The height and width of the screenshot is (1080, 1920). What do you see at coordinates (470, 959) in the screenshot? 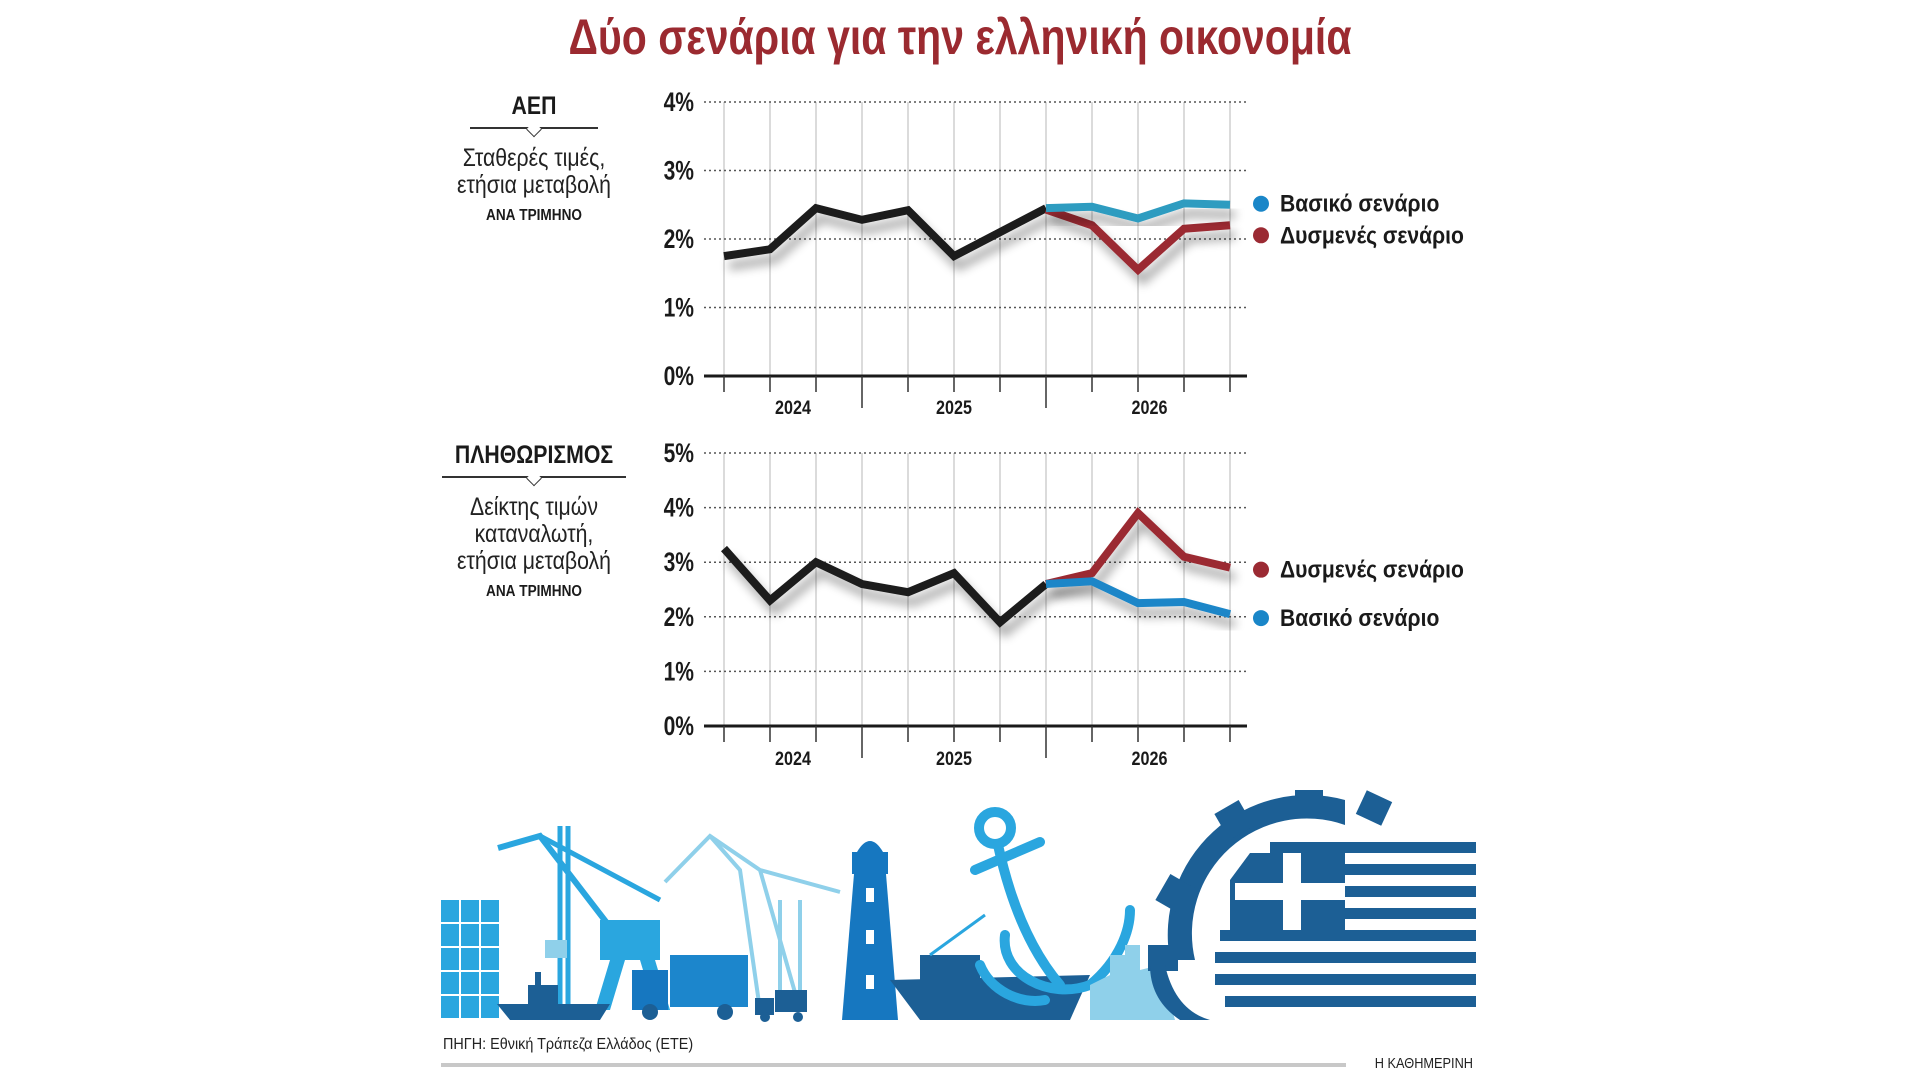
I see `containers-icon` at bounding box center [470, 959].